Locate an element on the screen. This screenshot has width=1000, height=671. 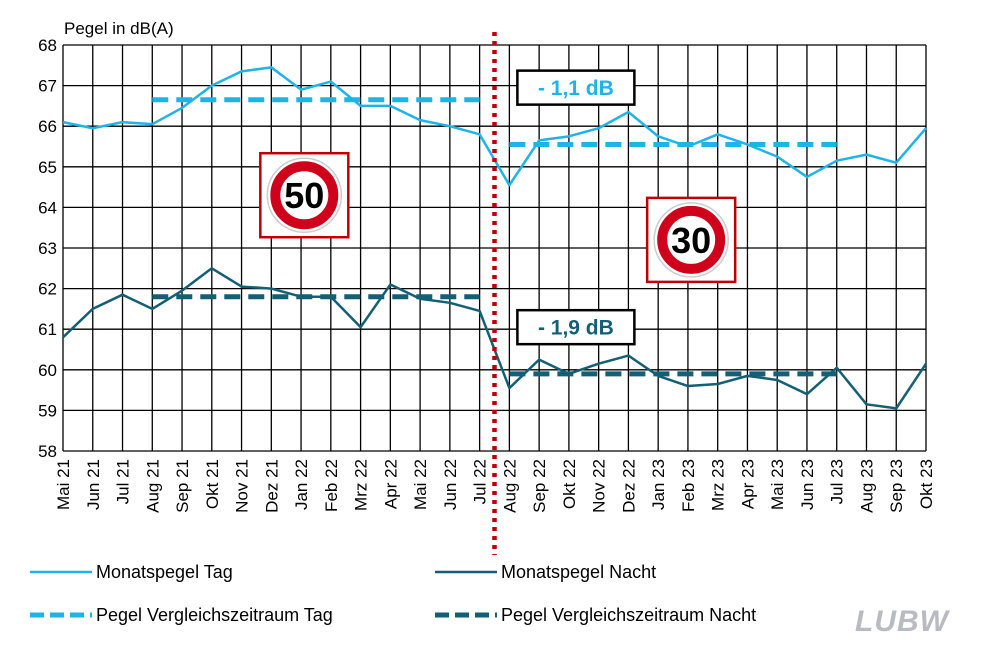
legend-label: Pegel Vergleichszeitraum Nacht is located at coordinates (628, 615).